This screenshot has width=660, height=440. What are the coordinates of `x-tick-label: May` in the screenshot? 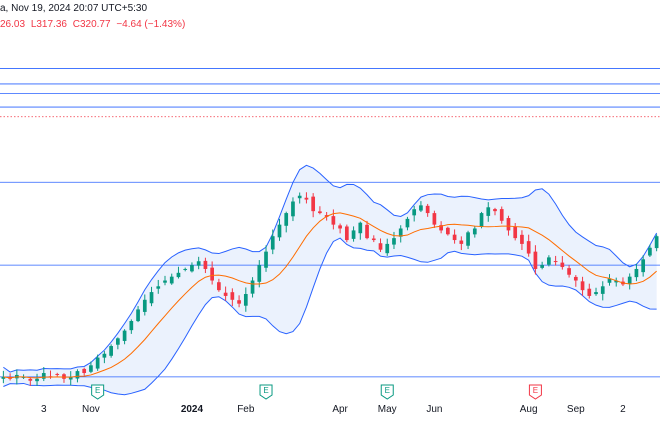 It's located at (387, 409).